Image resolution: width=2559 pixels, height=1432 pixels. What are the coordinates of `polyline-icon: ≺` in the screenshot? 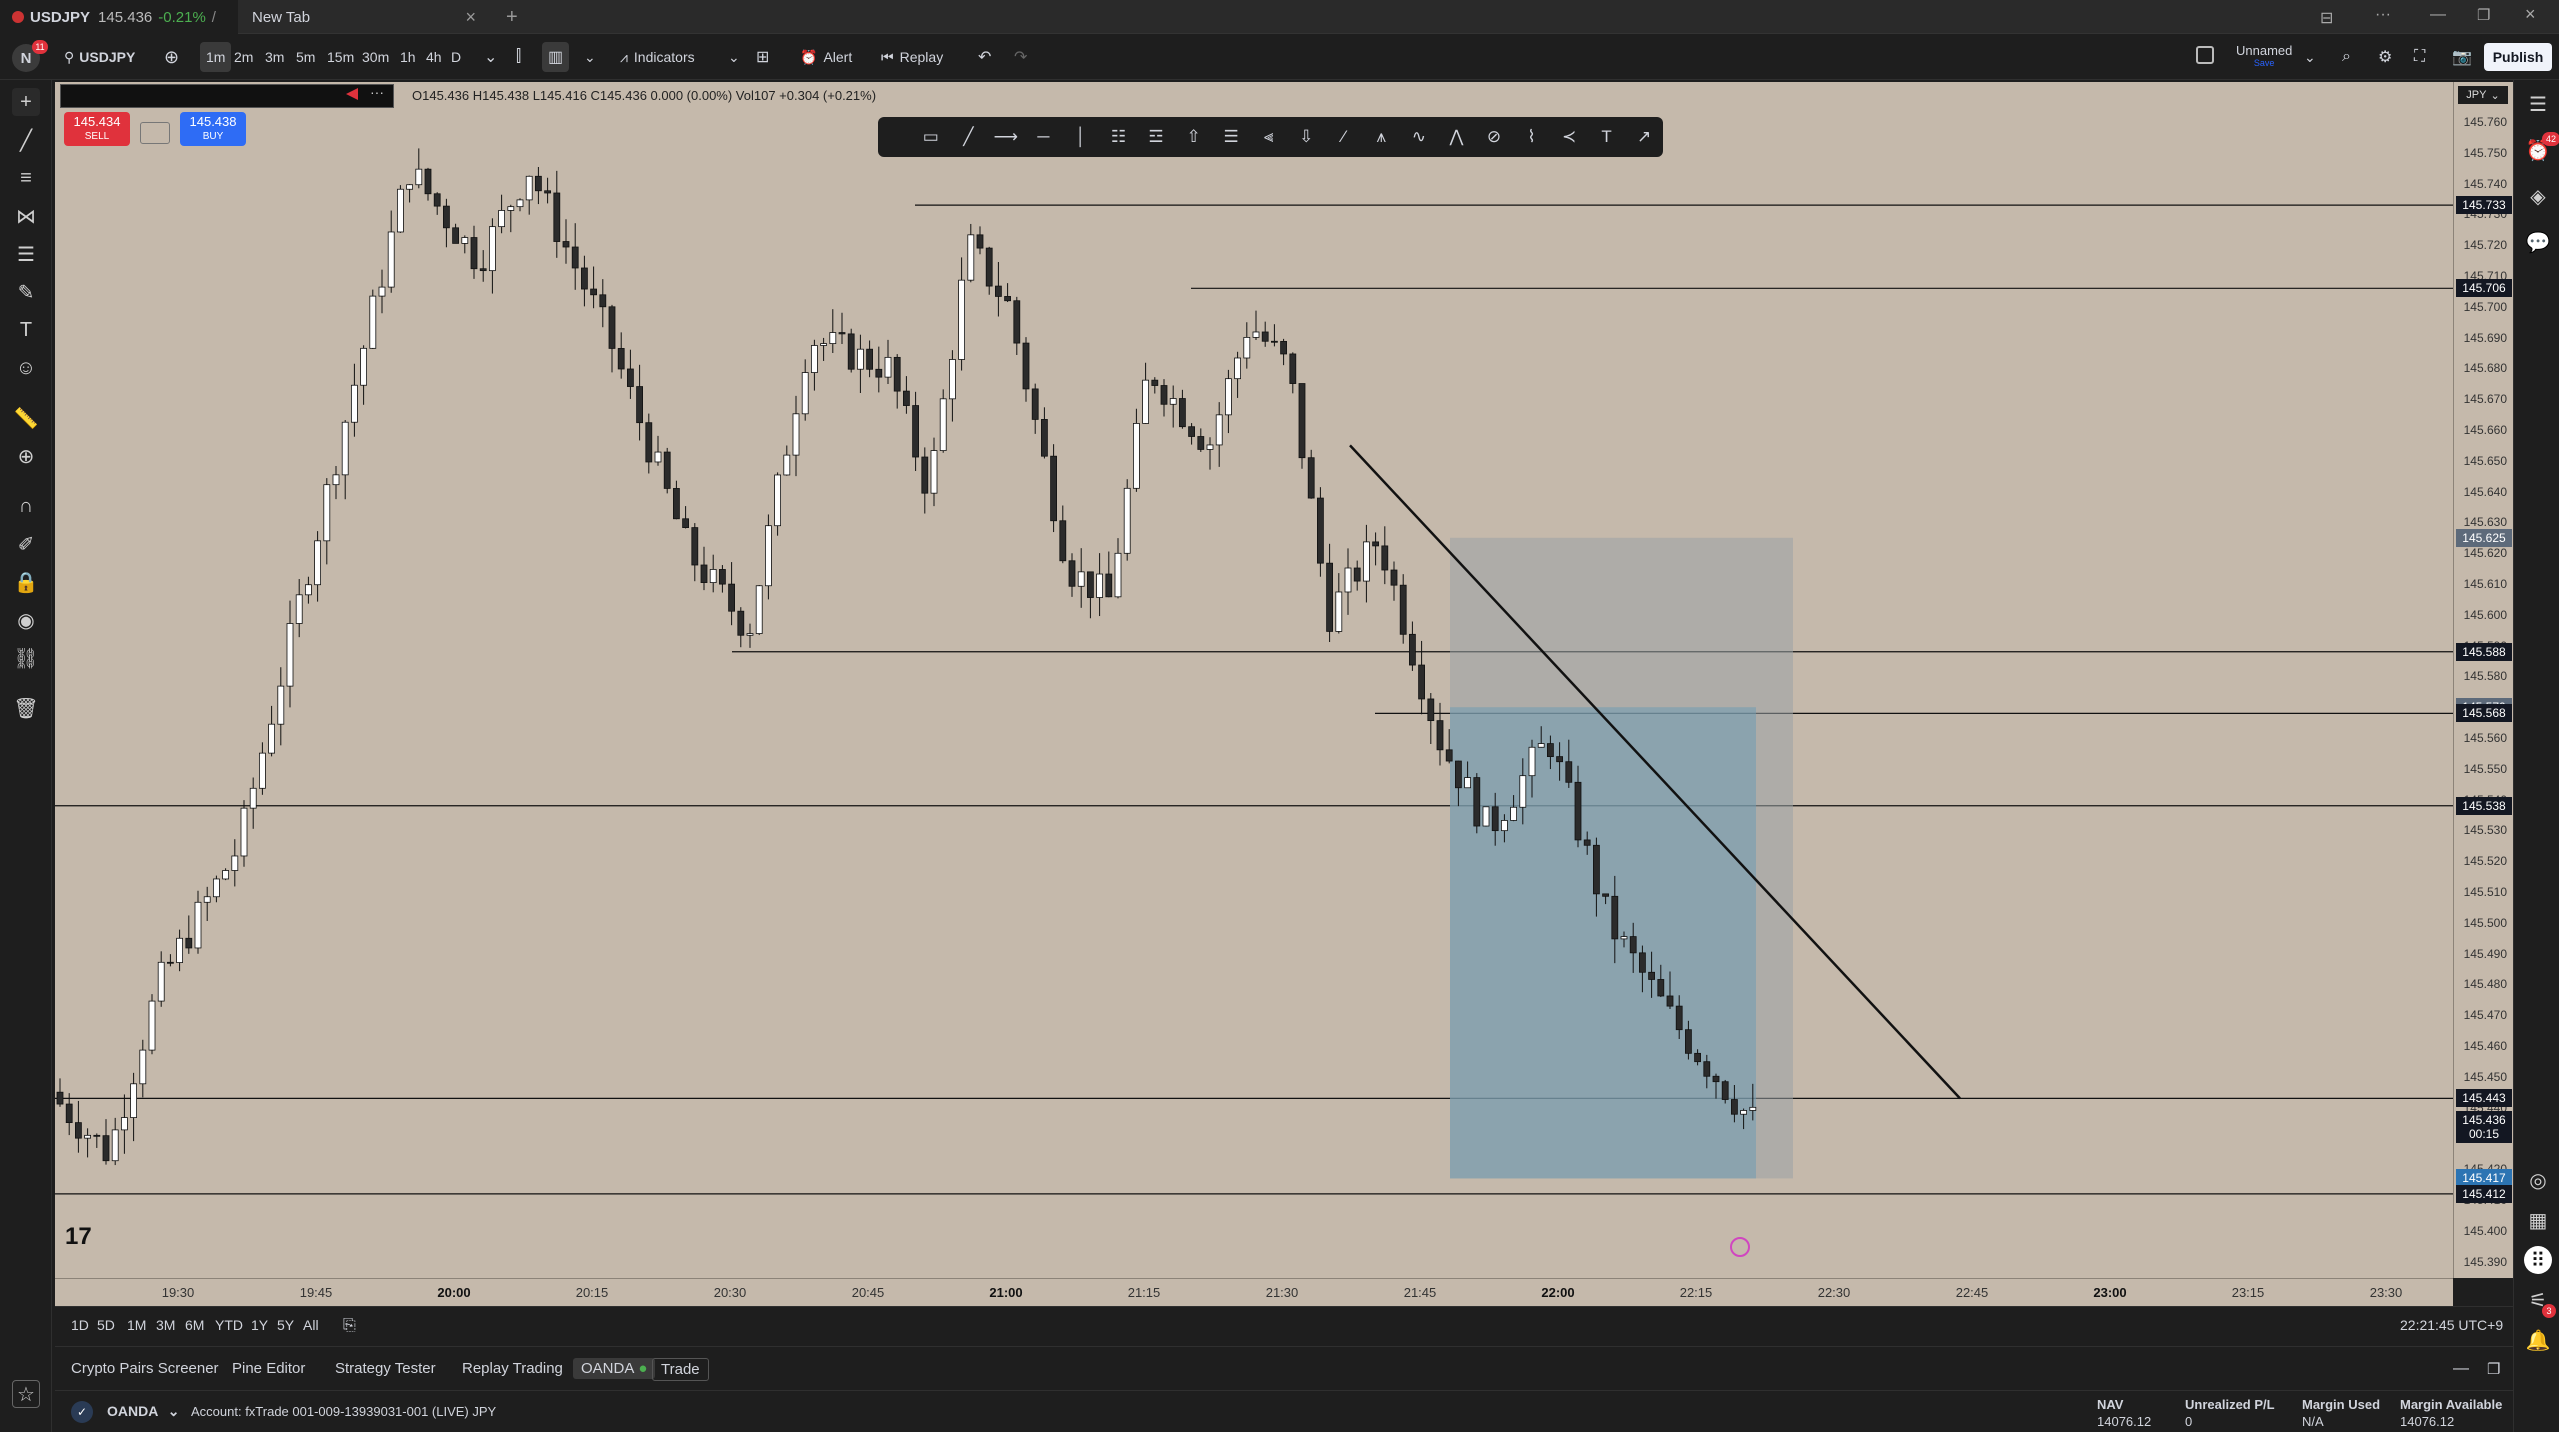 It's located at (1569, 136).